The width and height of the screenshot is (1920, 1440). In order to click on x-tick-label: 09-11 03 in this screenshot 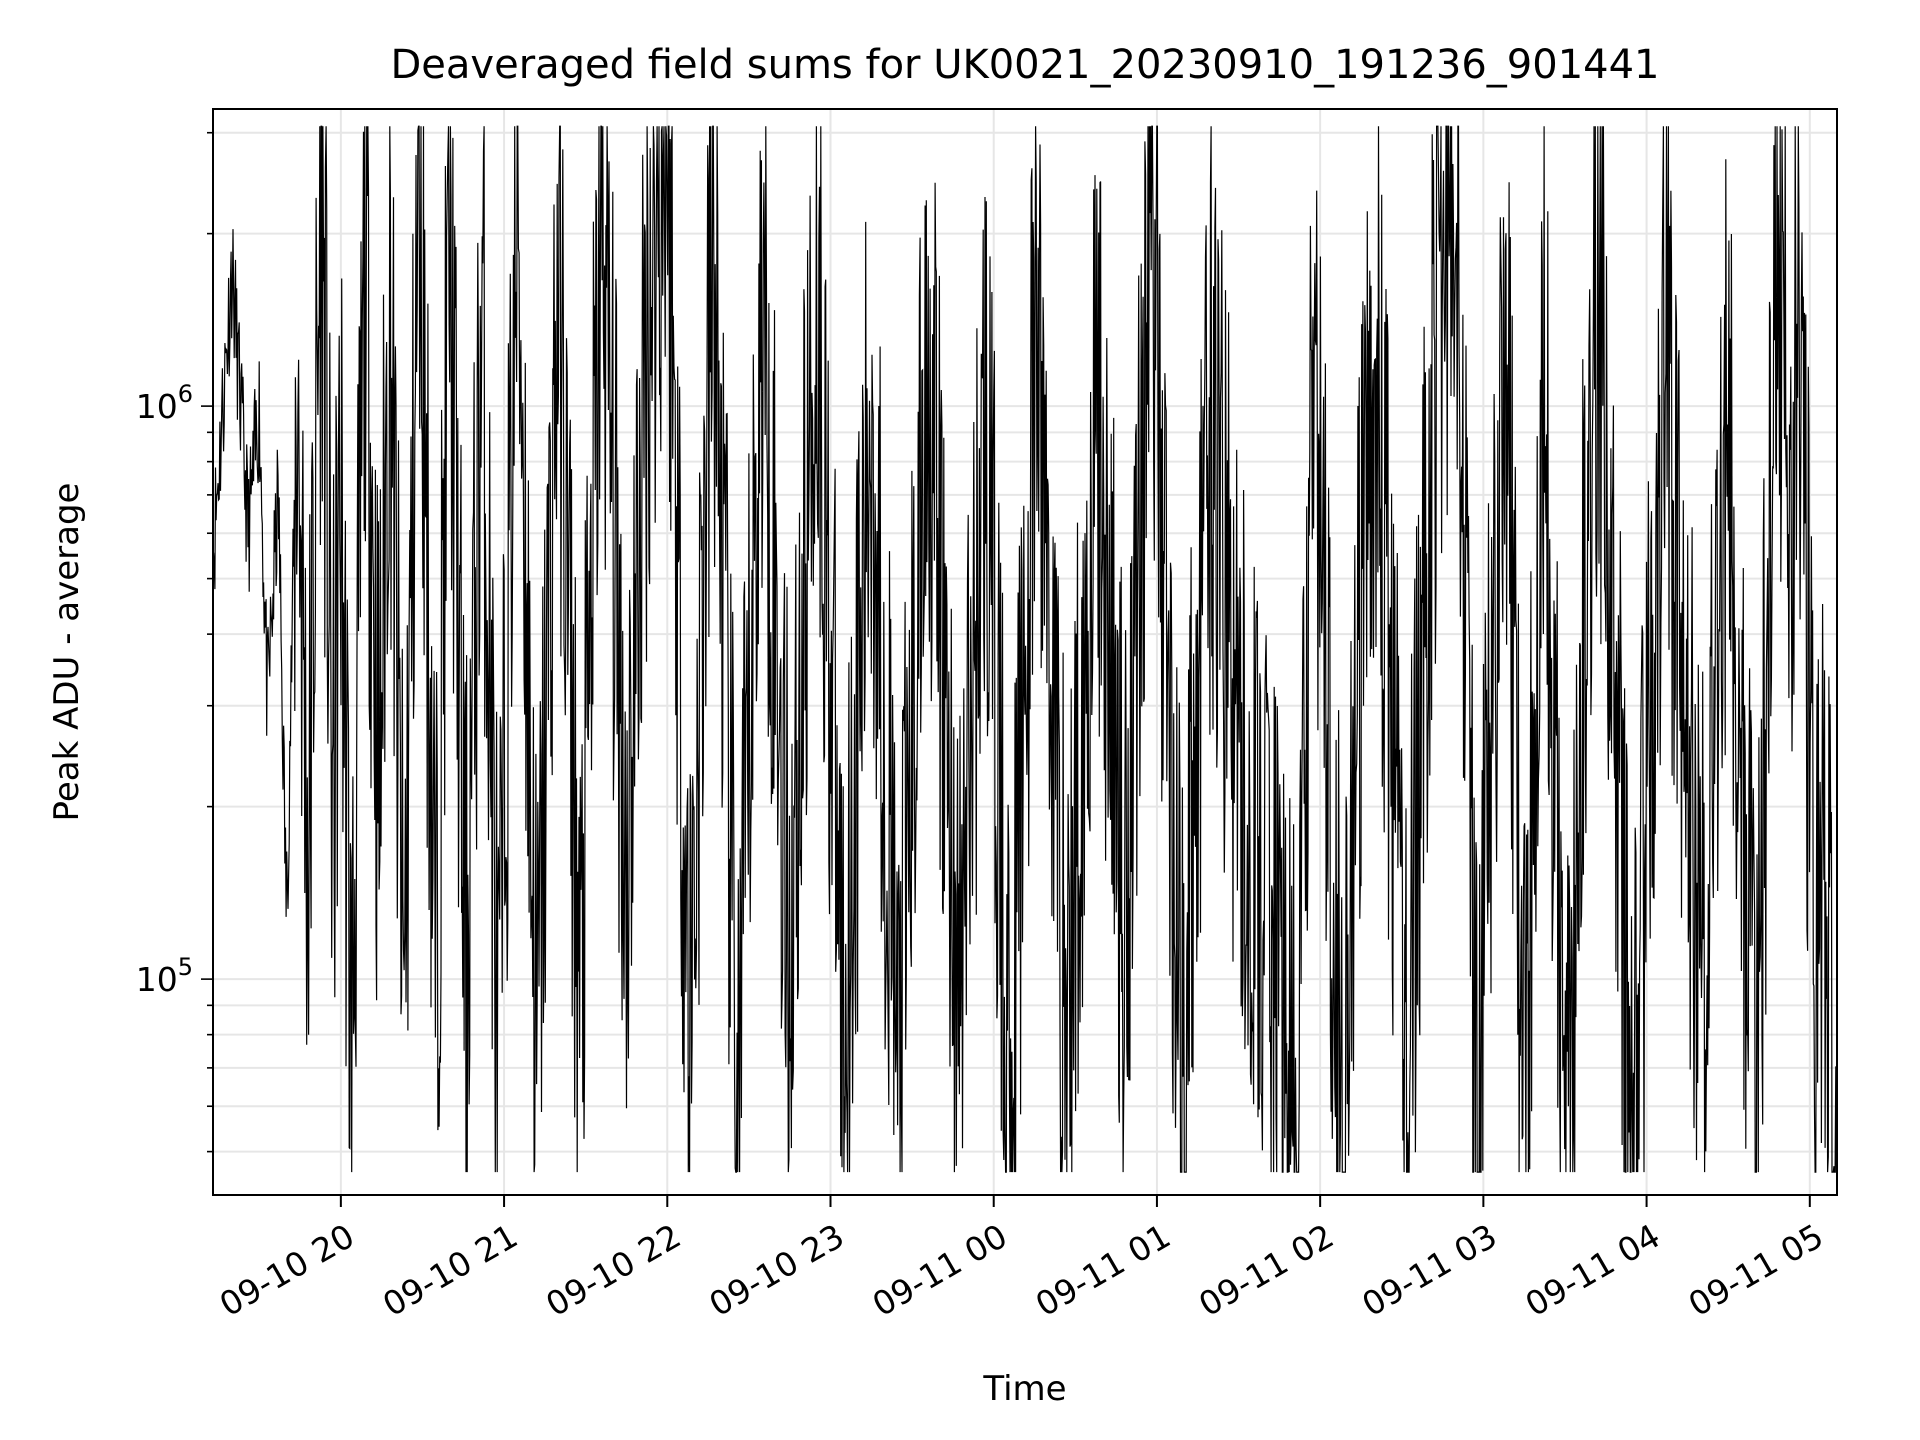, I will do `click(1429, 1270)`.